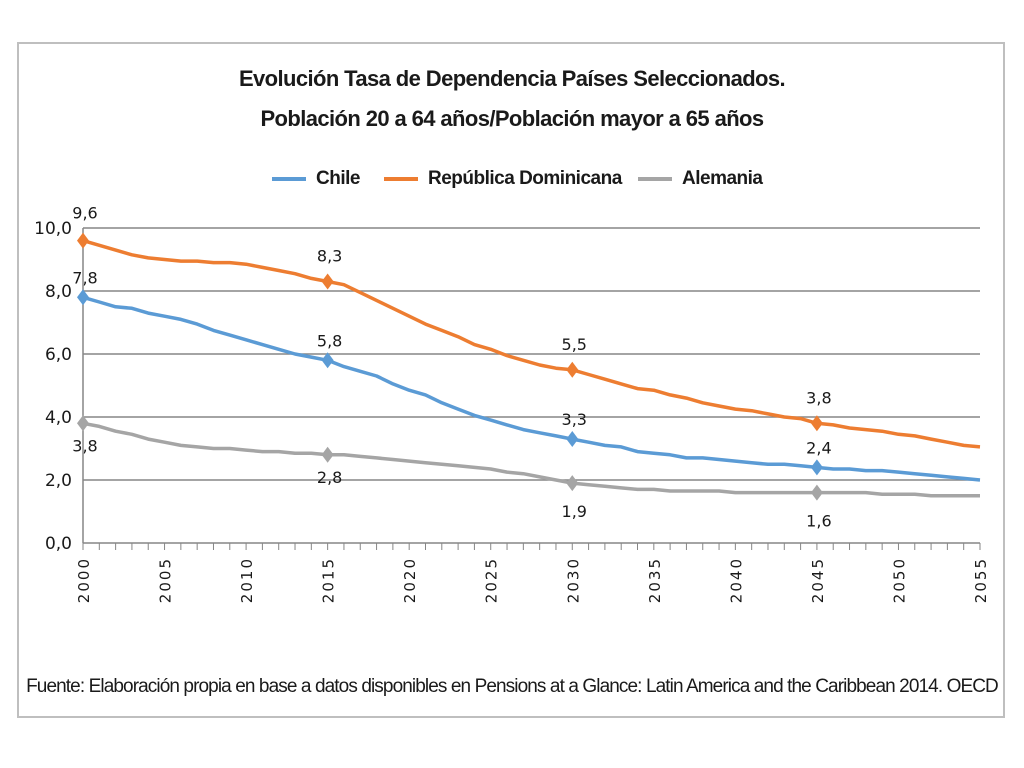  What do you see at coordinates (818, 521) in the screenshot?
I see `data-label: 1,6` at bounding box center [818, 521].